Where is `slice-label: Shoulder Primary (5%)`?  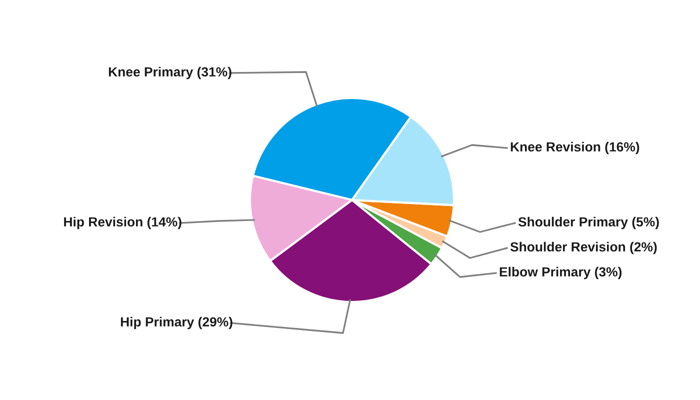 slice-label: Shoulder Primary (5%) is located at coordinates (588, 223).